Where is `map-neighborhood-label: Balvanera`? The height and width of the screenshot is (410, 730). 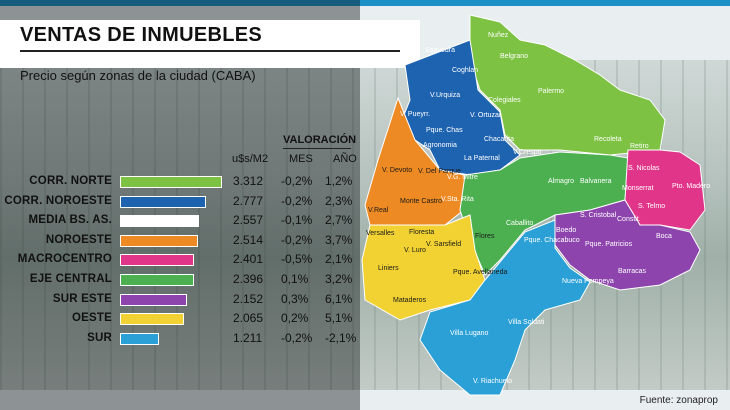
map-neighborhood-label: Balvanera is located at coordinates (596, 181).